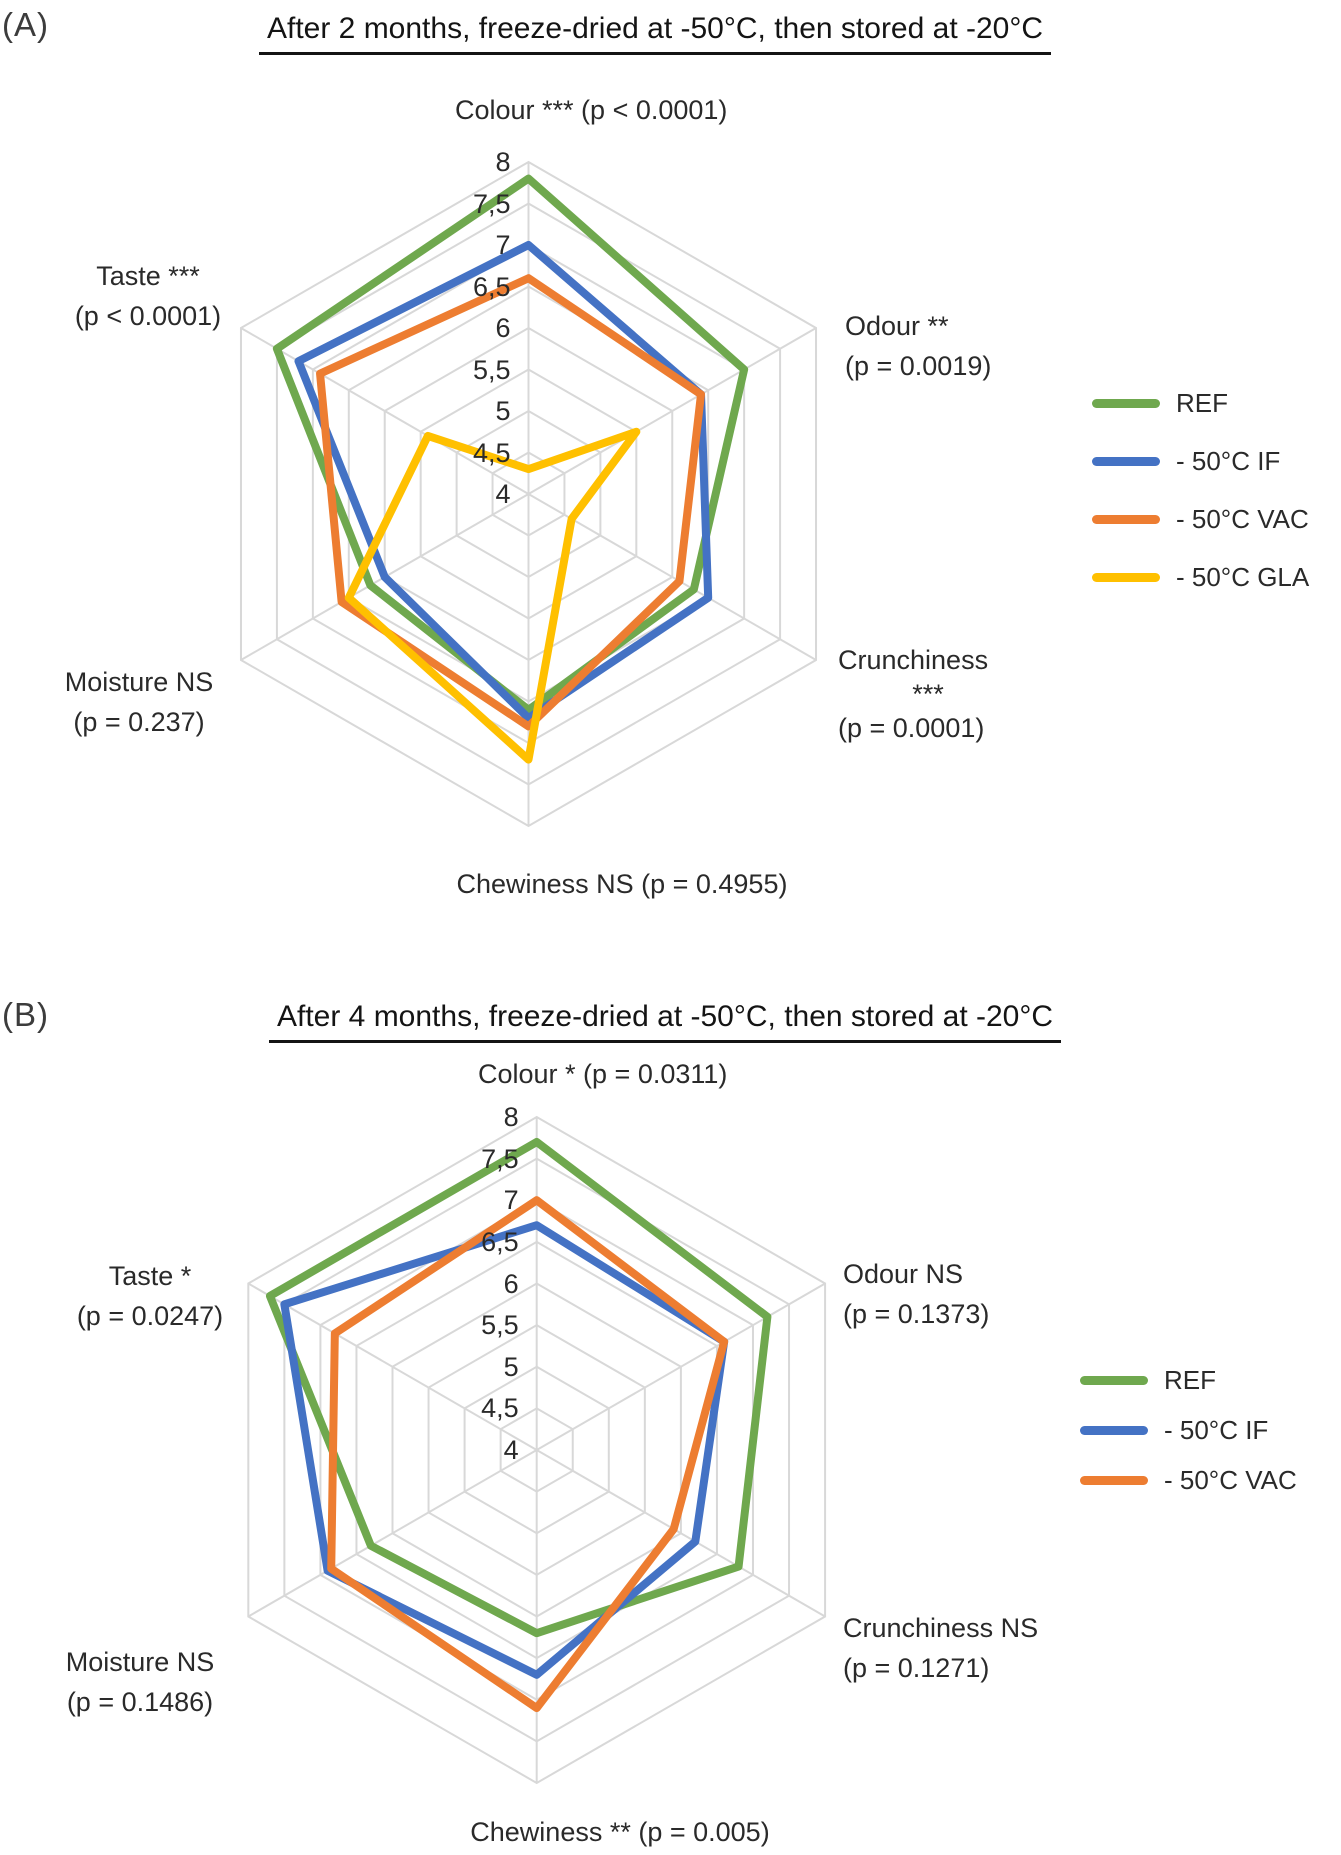 This screenshot has height=1855, width=1341. I want to click on panel-b-tag: (B), so click(25, 1014).